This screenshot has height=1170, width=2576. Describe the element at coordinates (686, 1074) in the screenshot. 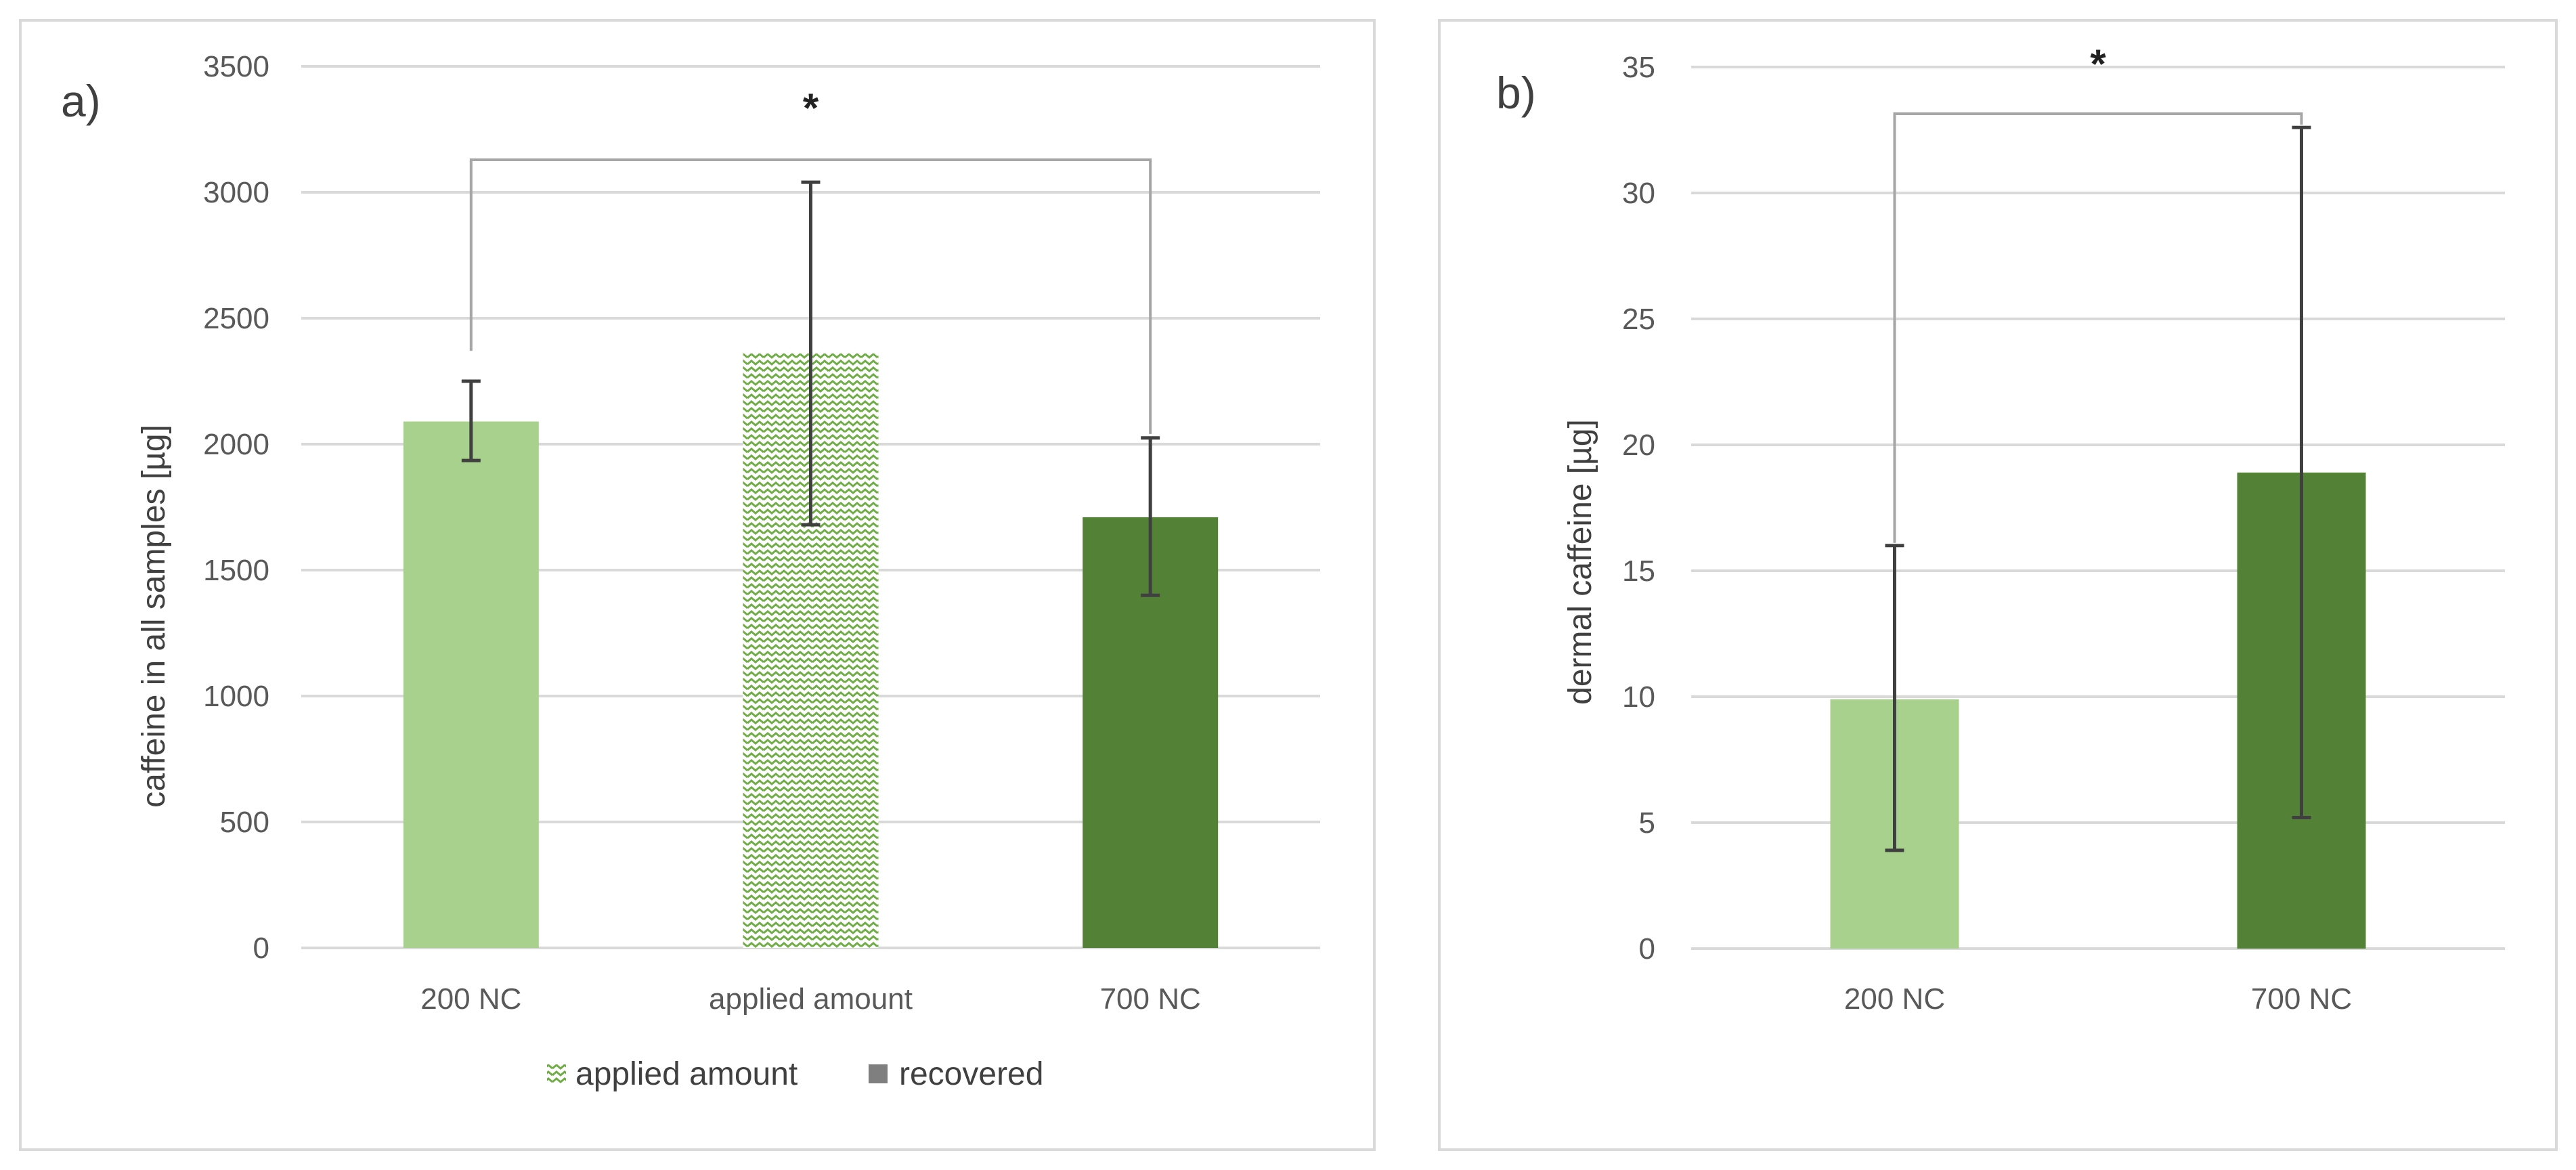

I see `legend-label-applied-amount: applied amount` at that location.